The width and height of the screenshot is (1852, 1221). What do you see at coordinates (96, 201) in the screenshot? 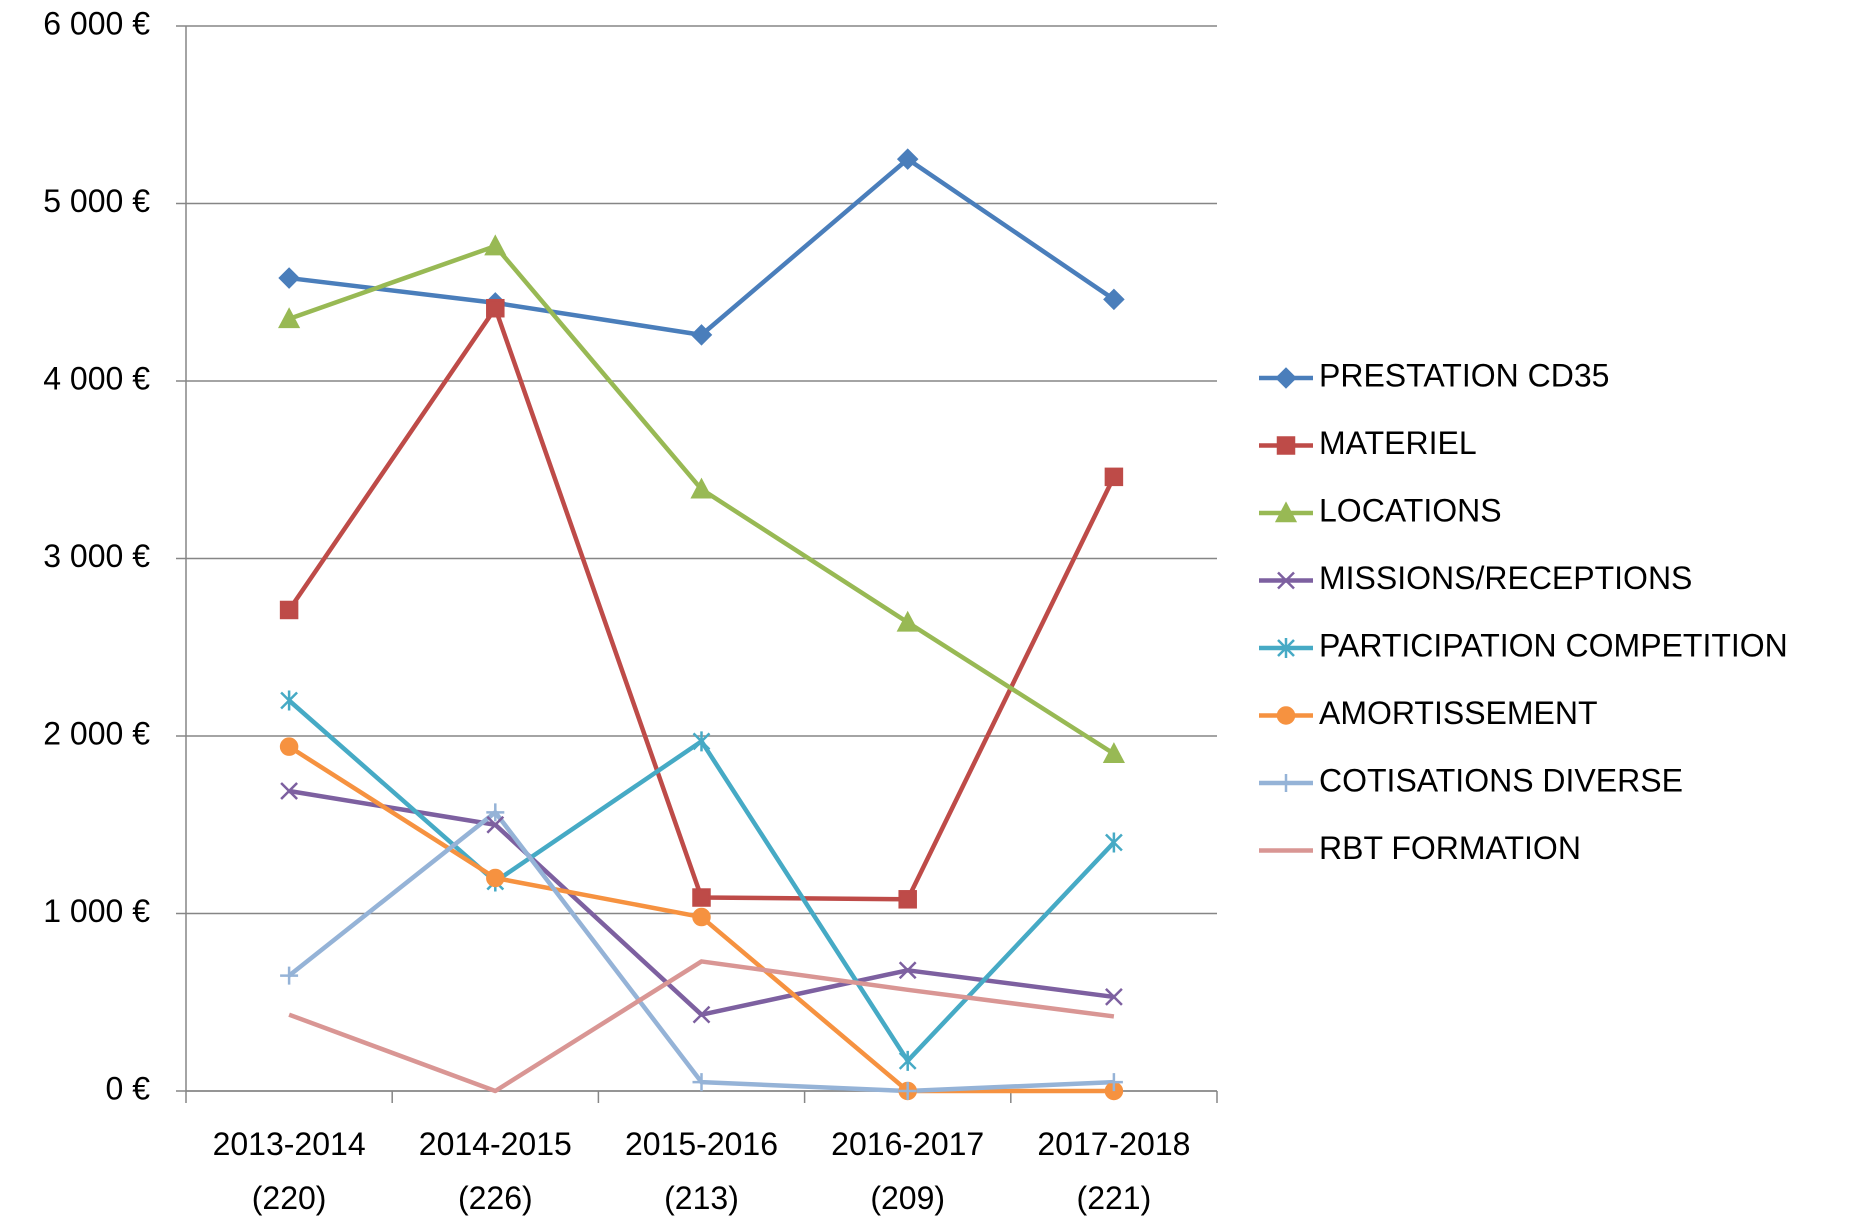
I see `y-tick-label: 5 000 €` at bounding box center [96, 201].